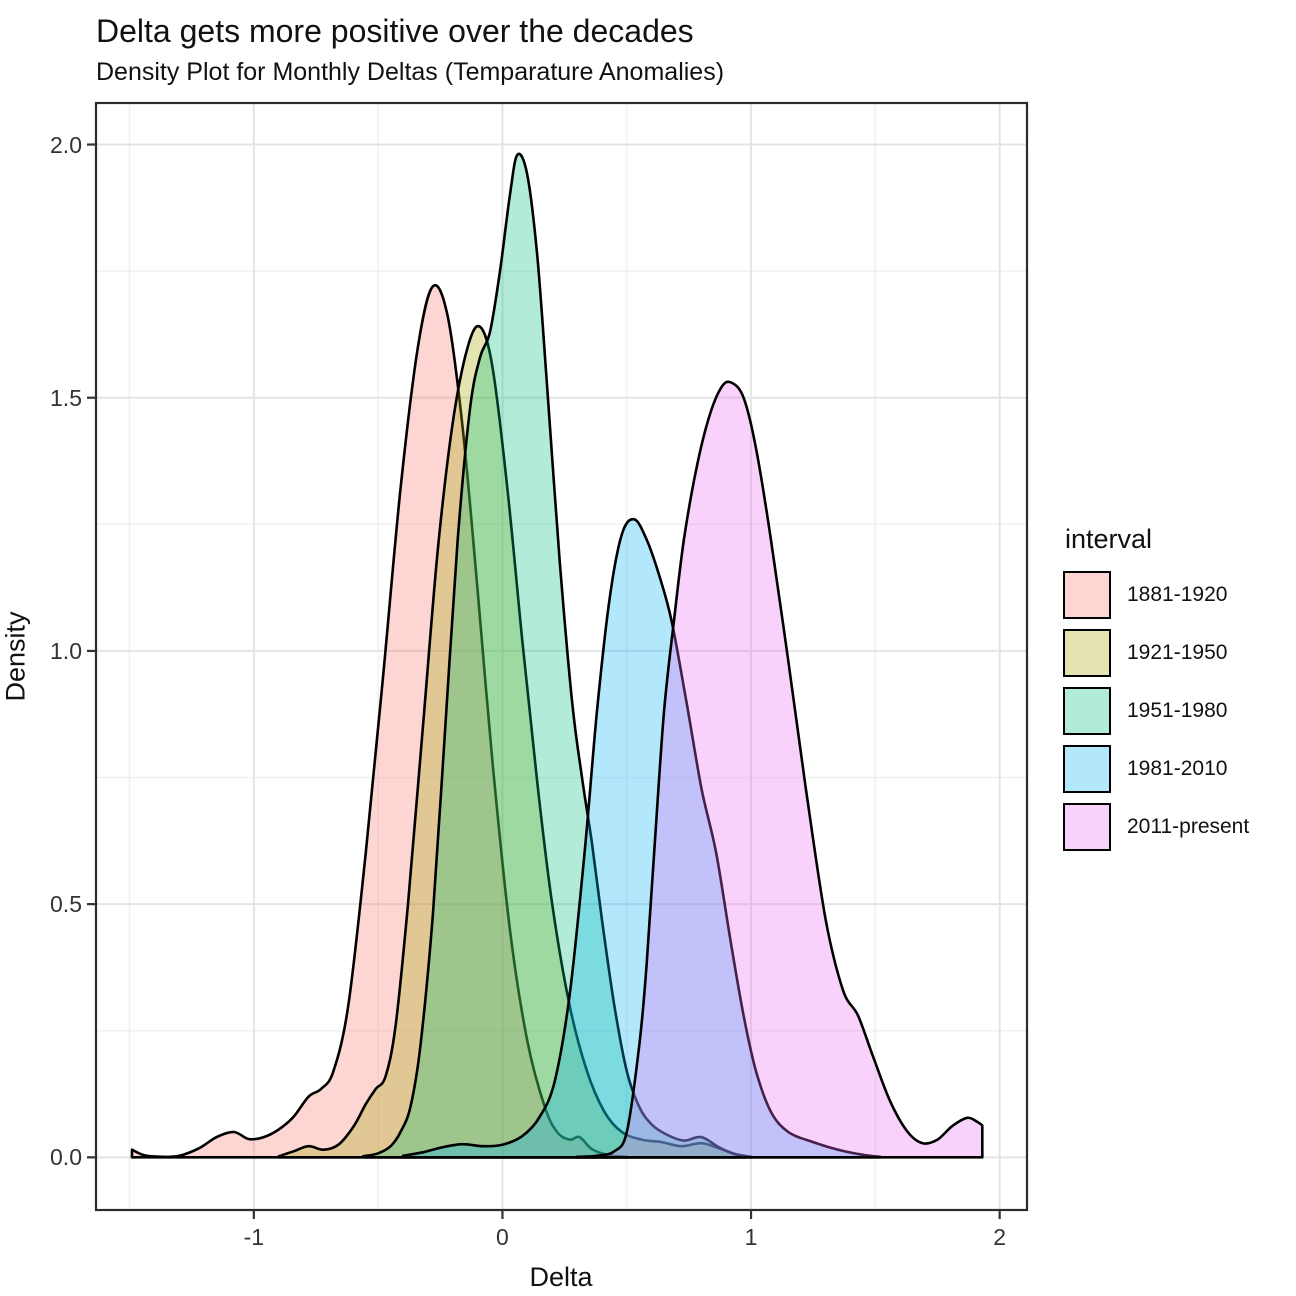  Describe the element at coordinates (1177, 594) in the screenshot. I see `legend-label: 1881-1920` at that location.